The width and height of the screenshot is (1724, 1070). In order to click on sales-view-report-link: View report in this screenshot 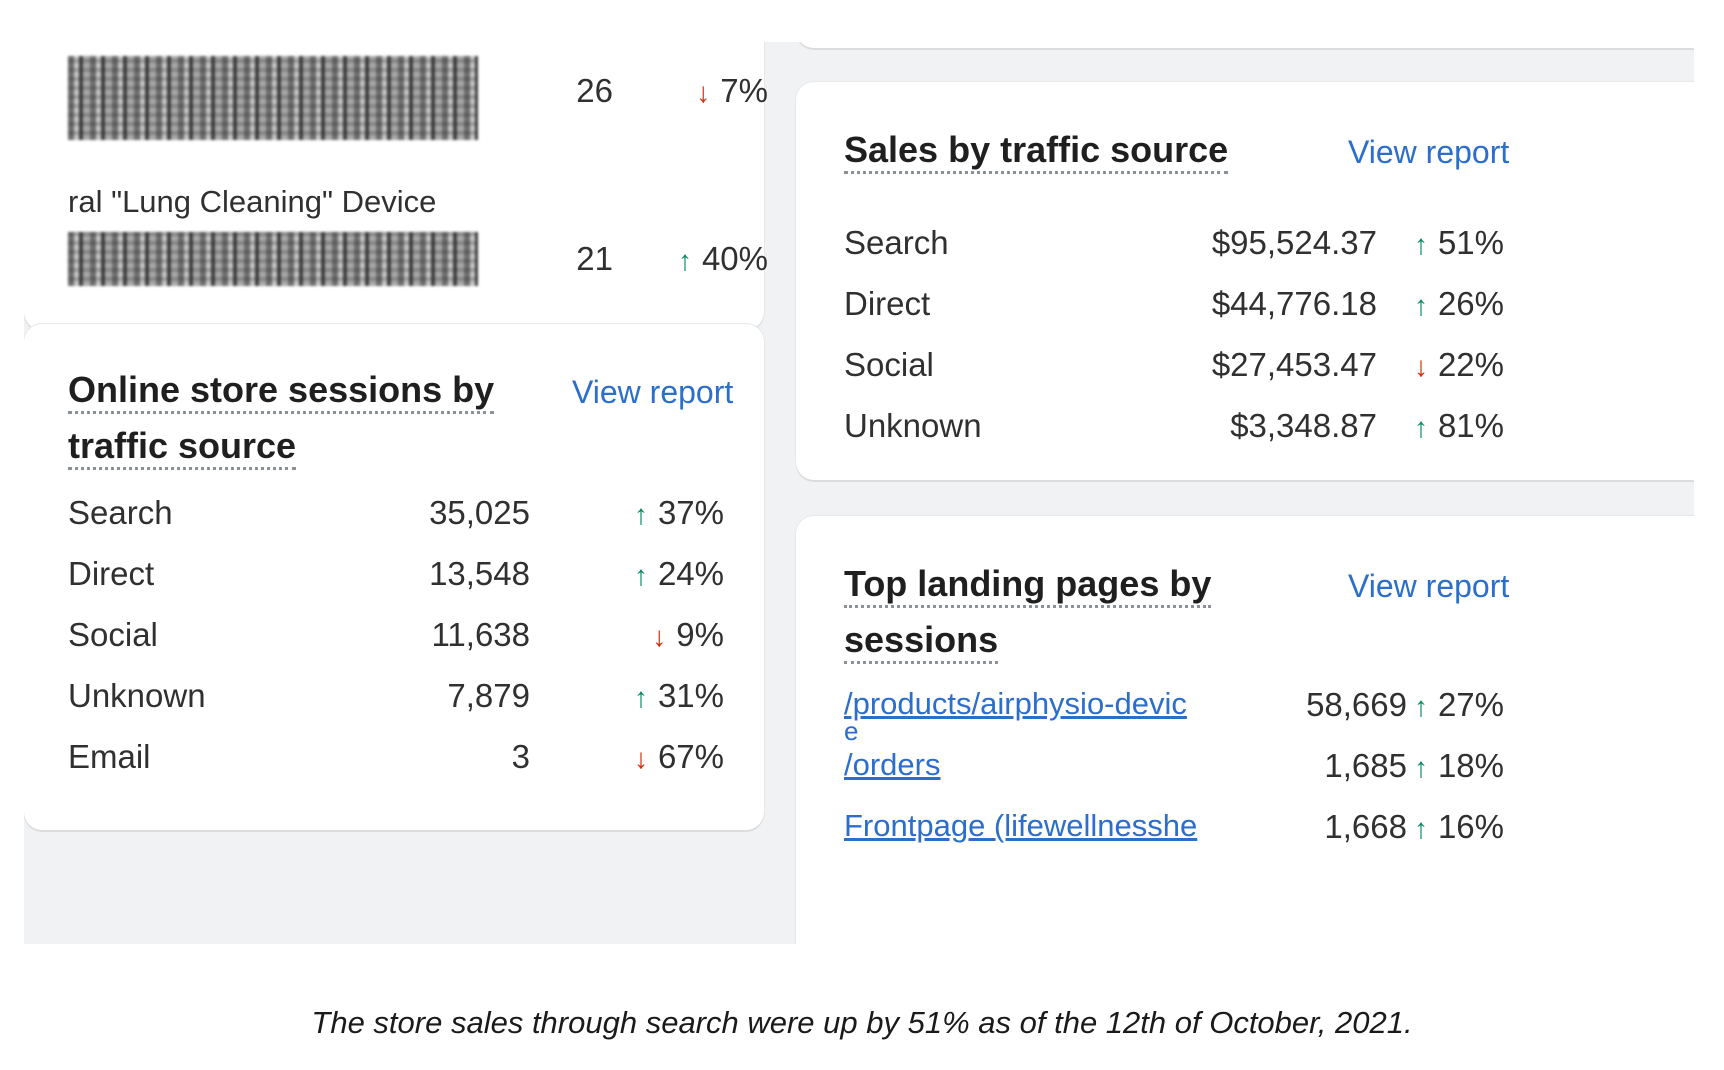, I will do `click(1429, 152)`.